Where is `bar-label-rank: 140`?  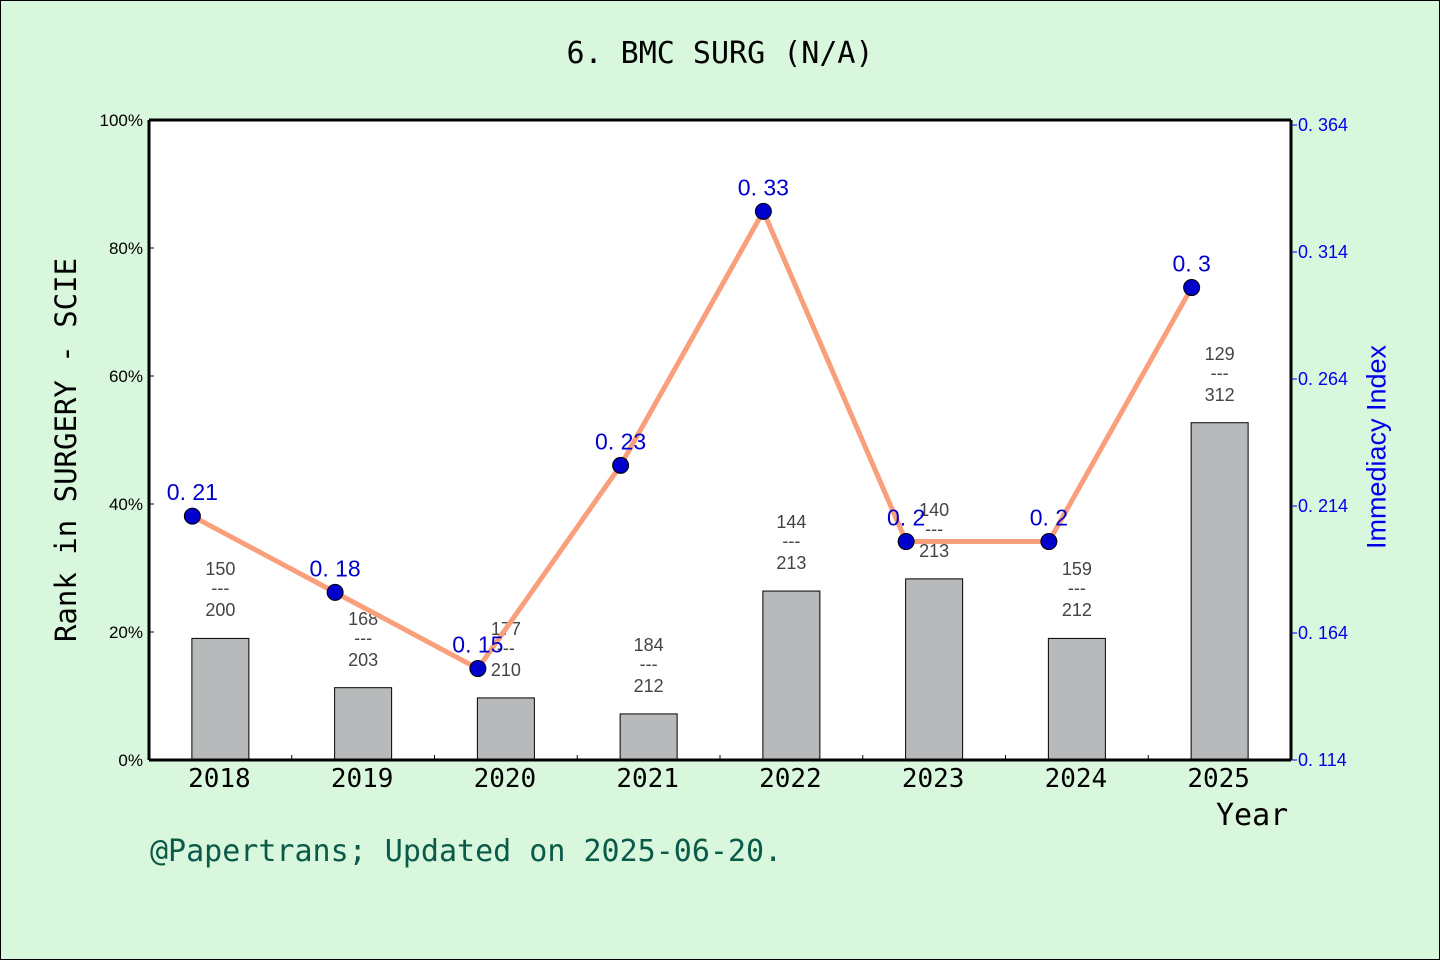
bar-label-rank: 140 is located at coordinates (934, 510).